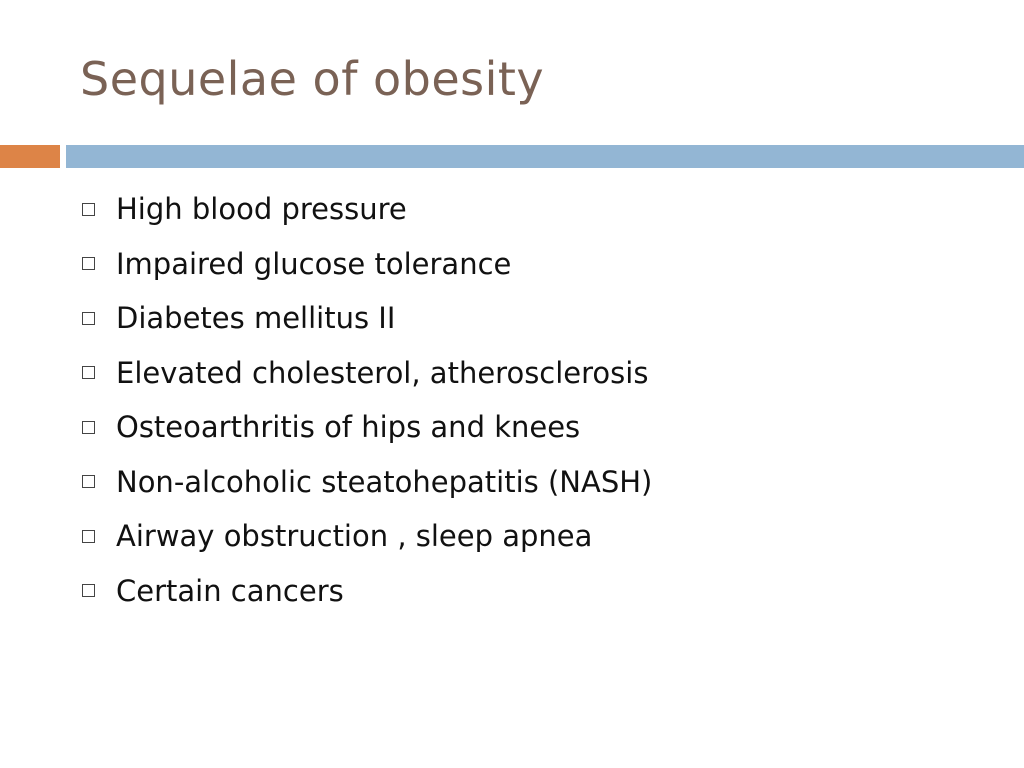  What do you see at coordinates (314, 263) in the screenshot?
I see `bullet-text: Impaired glucose tolerance` at bounding box center [314, 263].